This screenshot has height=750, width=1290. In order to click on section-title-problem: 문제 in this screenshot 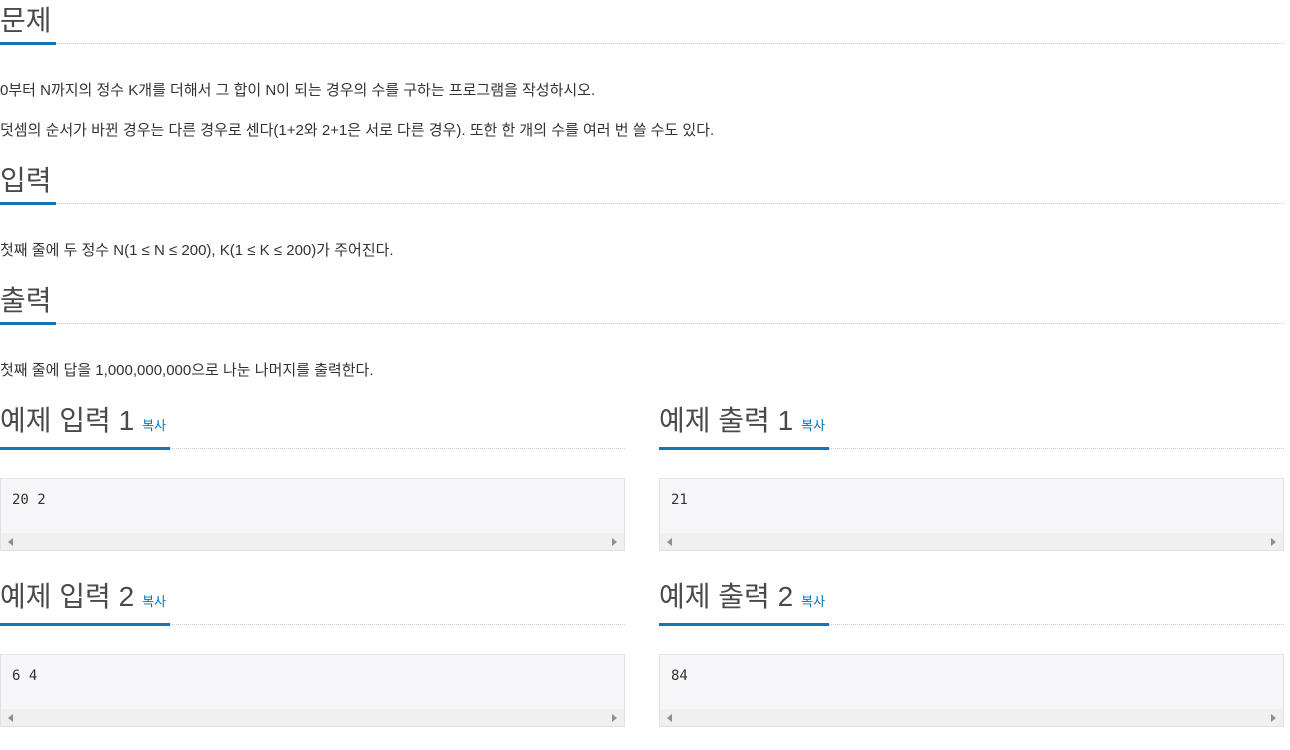, I will do `click(28, 22)`.